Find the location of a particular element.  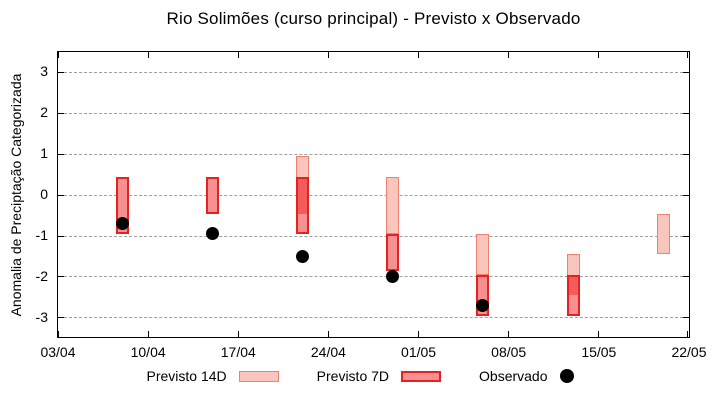

x-tick-label: 08/05 is located at coordinates (509, 352).